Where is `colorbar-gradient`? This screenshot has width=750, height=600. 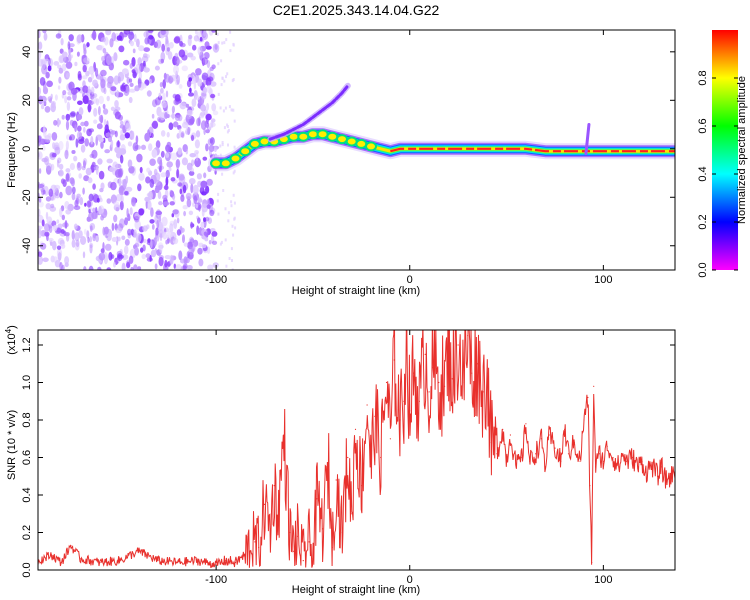
colorbar-gradient is located at coordinates (725, 150).